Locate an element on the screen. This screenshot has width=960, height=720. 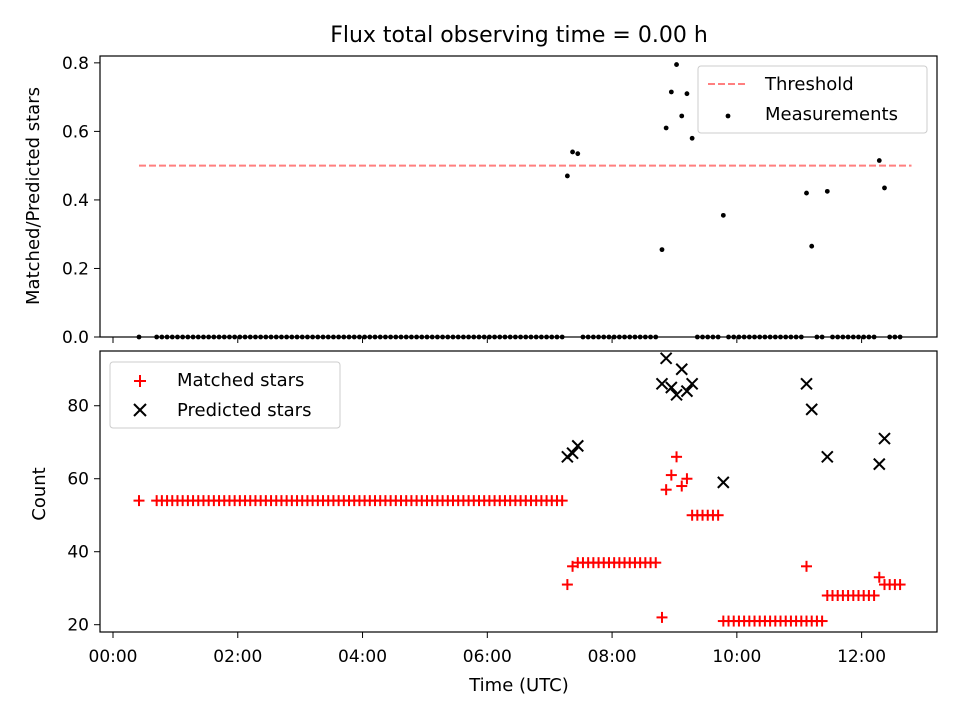
bottom-legend: Matched stars Predicted stars is located at coordinates (225, 395).